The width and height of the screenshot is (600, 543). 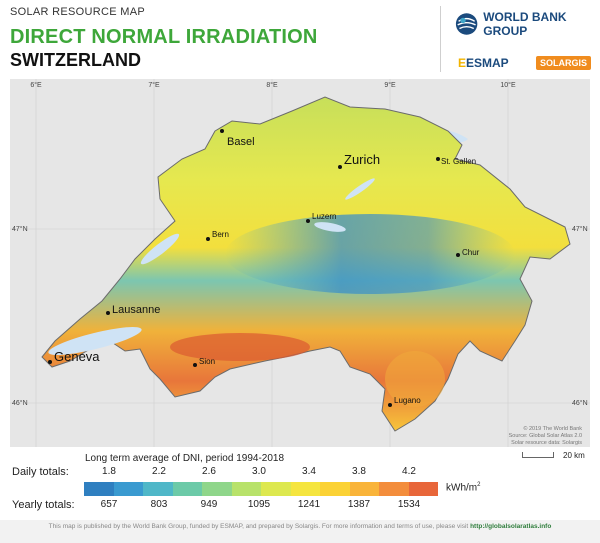 I want to click on svg-text: Solar resource data: Solargis, so click(x=546, y=443).